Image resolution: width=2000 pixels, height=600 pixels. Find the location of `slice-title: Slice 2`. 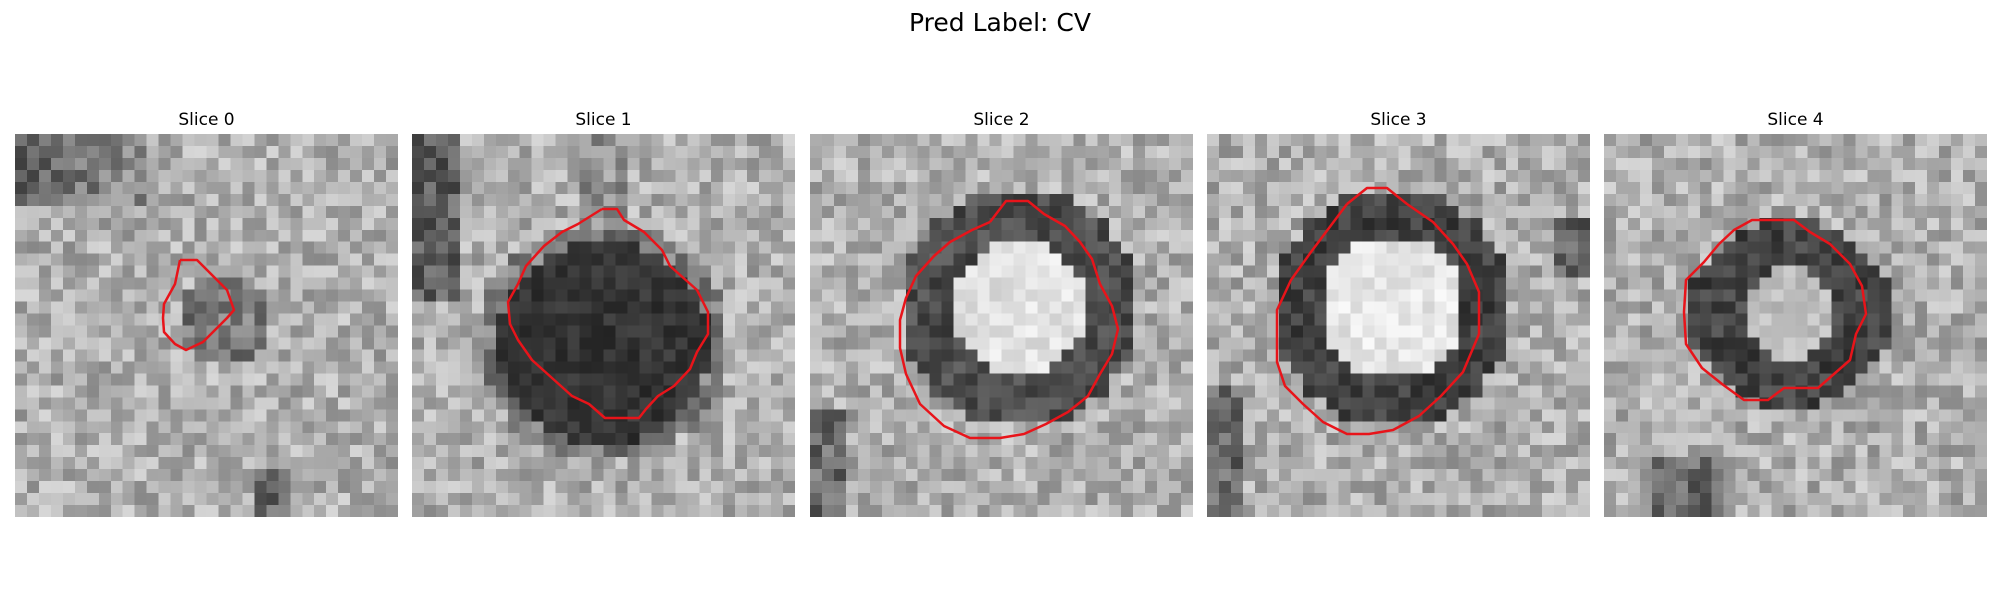

slice-title: Slice 2 is located at coordinates (1001, 120).